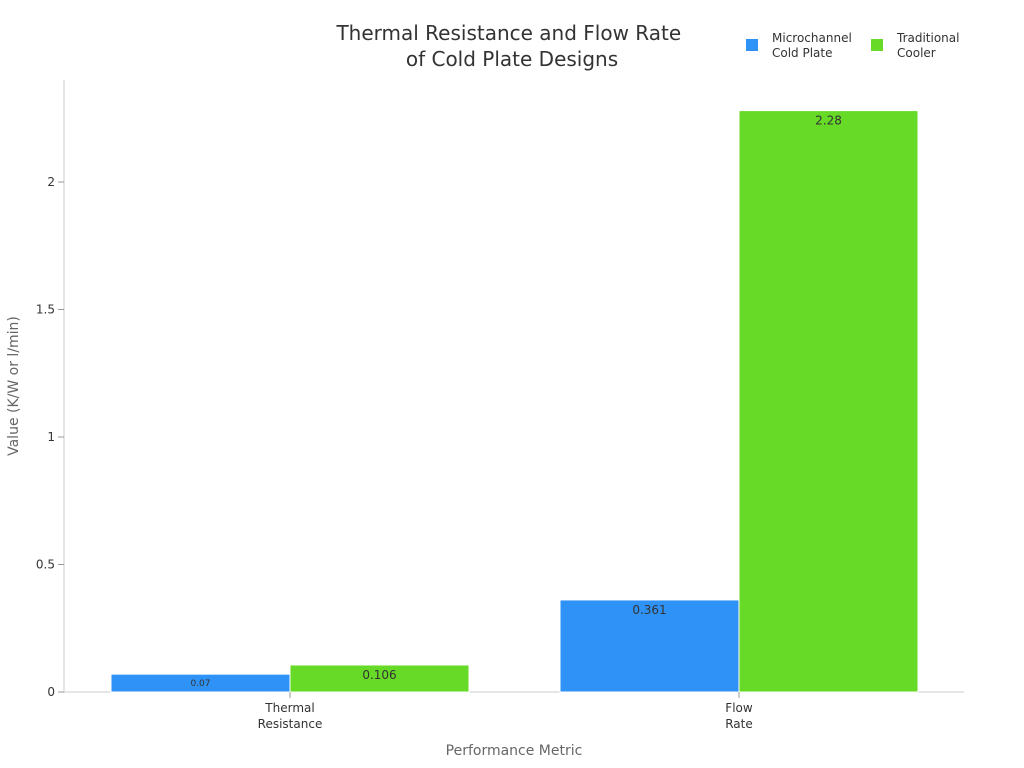 Image resolution: width=1024 pixels, height=768 pixels. I want to click on value-label-series-0-category-0: 0.07, so click(200, 684).